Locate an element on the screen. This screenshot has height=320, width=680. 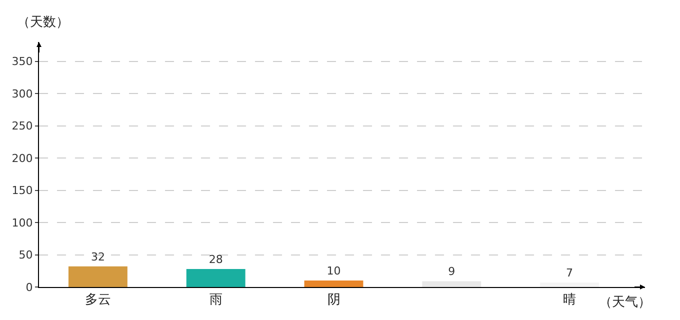
x-tick-label: 阴 is located at coordinates (333, 300).